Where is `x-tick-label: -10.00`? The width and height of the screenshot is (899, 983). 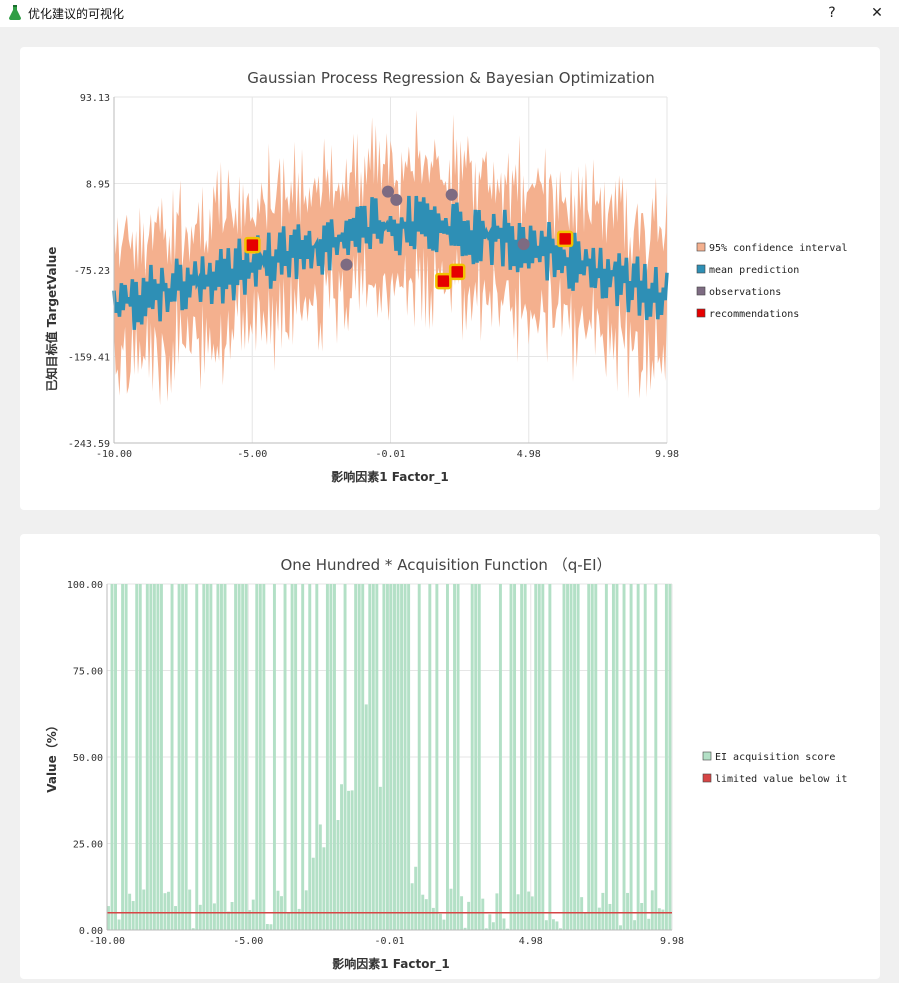 x-tick-label: -10.00 is located at coordinates (107, 941).